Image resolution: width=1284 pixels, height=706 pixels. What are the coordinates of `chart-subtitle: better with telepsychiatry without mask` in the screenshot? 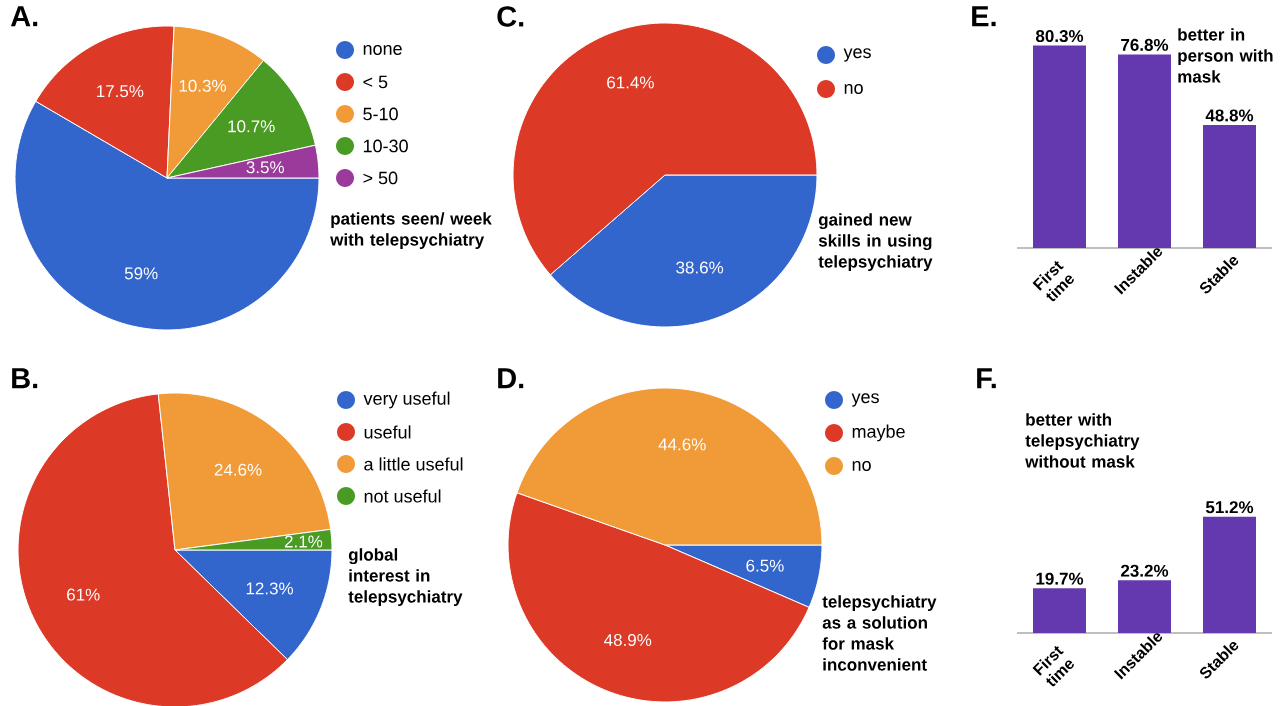 It's located at (1082, 440).